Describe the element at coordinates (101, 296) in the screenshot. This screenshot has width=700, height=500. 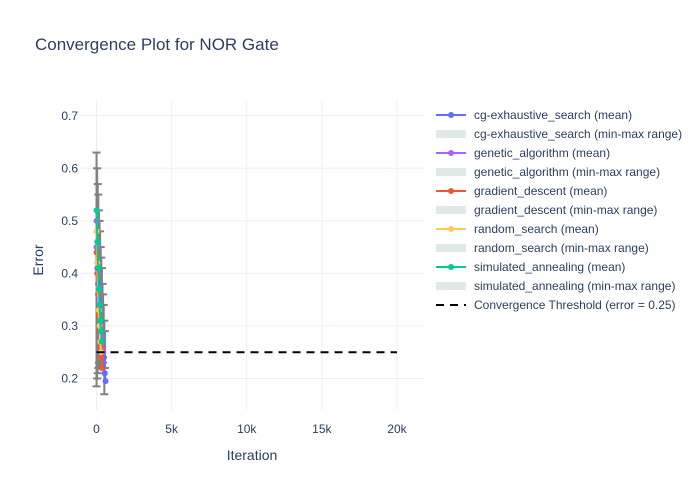
I see `mean-lines` at that location.